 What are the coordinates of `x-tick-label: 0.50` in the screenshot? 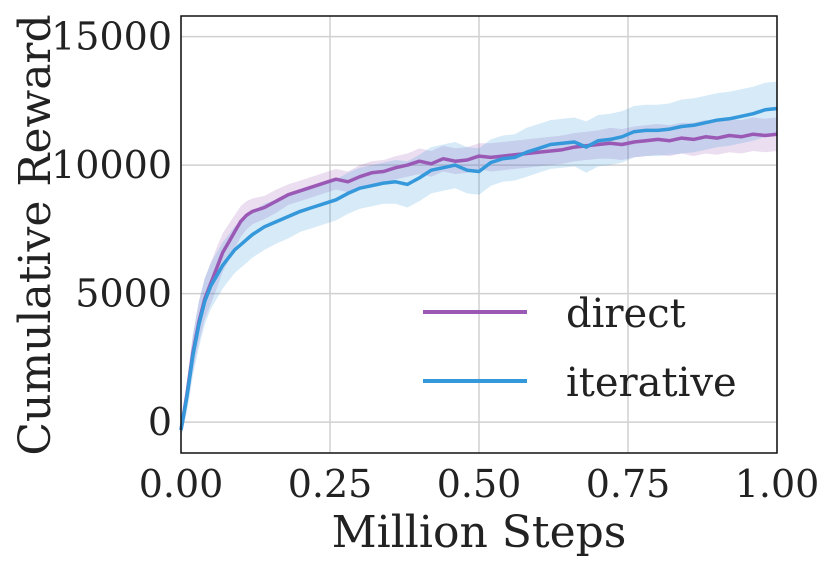 It's located at (479, 484).